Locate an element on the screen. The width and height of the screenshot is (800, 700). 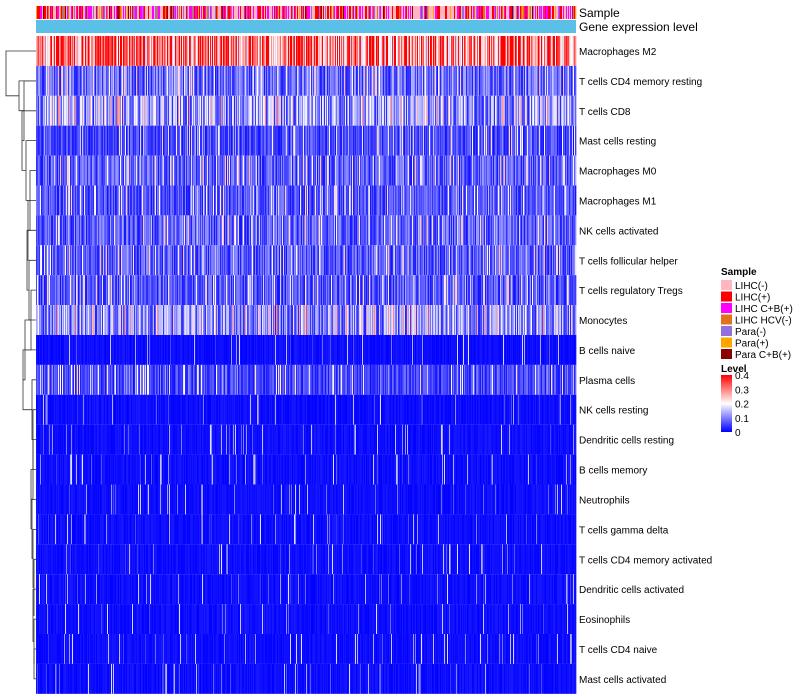
heatmap-row is located at coordinates (306, 230).